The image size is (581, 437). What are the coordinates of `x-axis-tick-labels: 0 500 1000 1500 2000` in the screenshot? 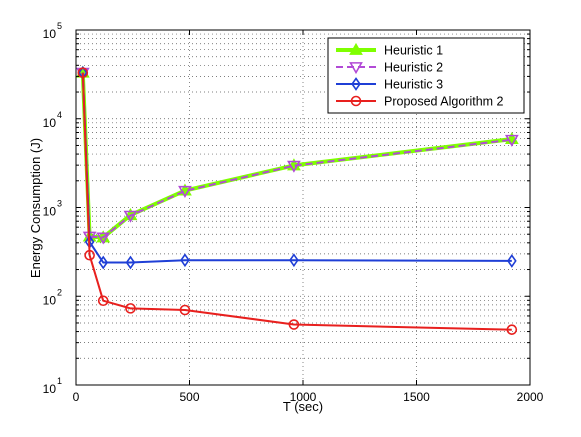 It's located at (308, 397).